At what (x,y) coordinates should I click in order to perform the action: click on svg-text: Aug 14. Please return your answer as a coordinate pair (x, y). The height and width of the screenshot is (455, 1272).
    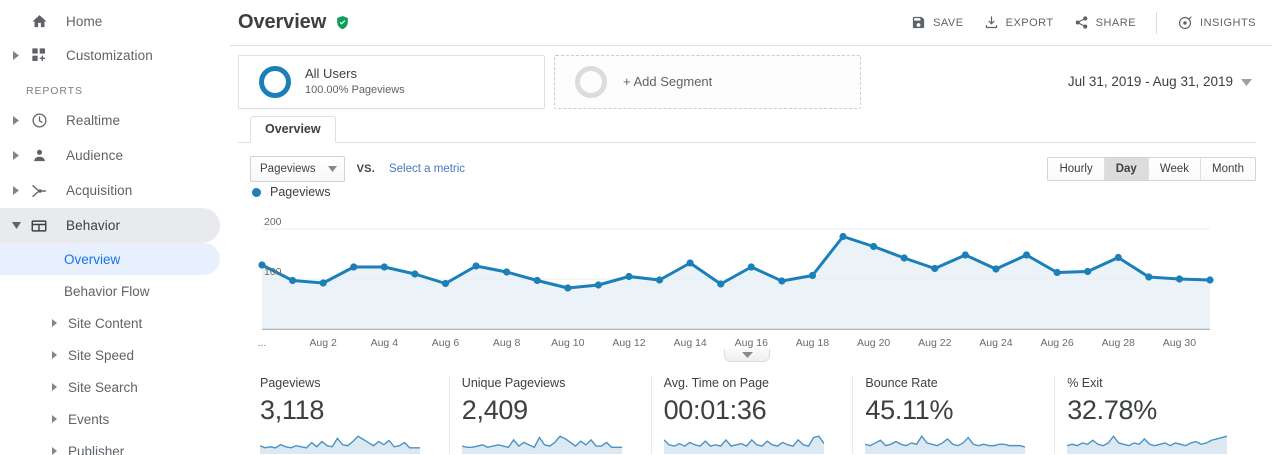
    Looking at the image, I should click on (689, 343).